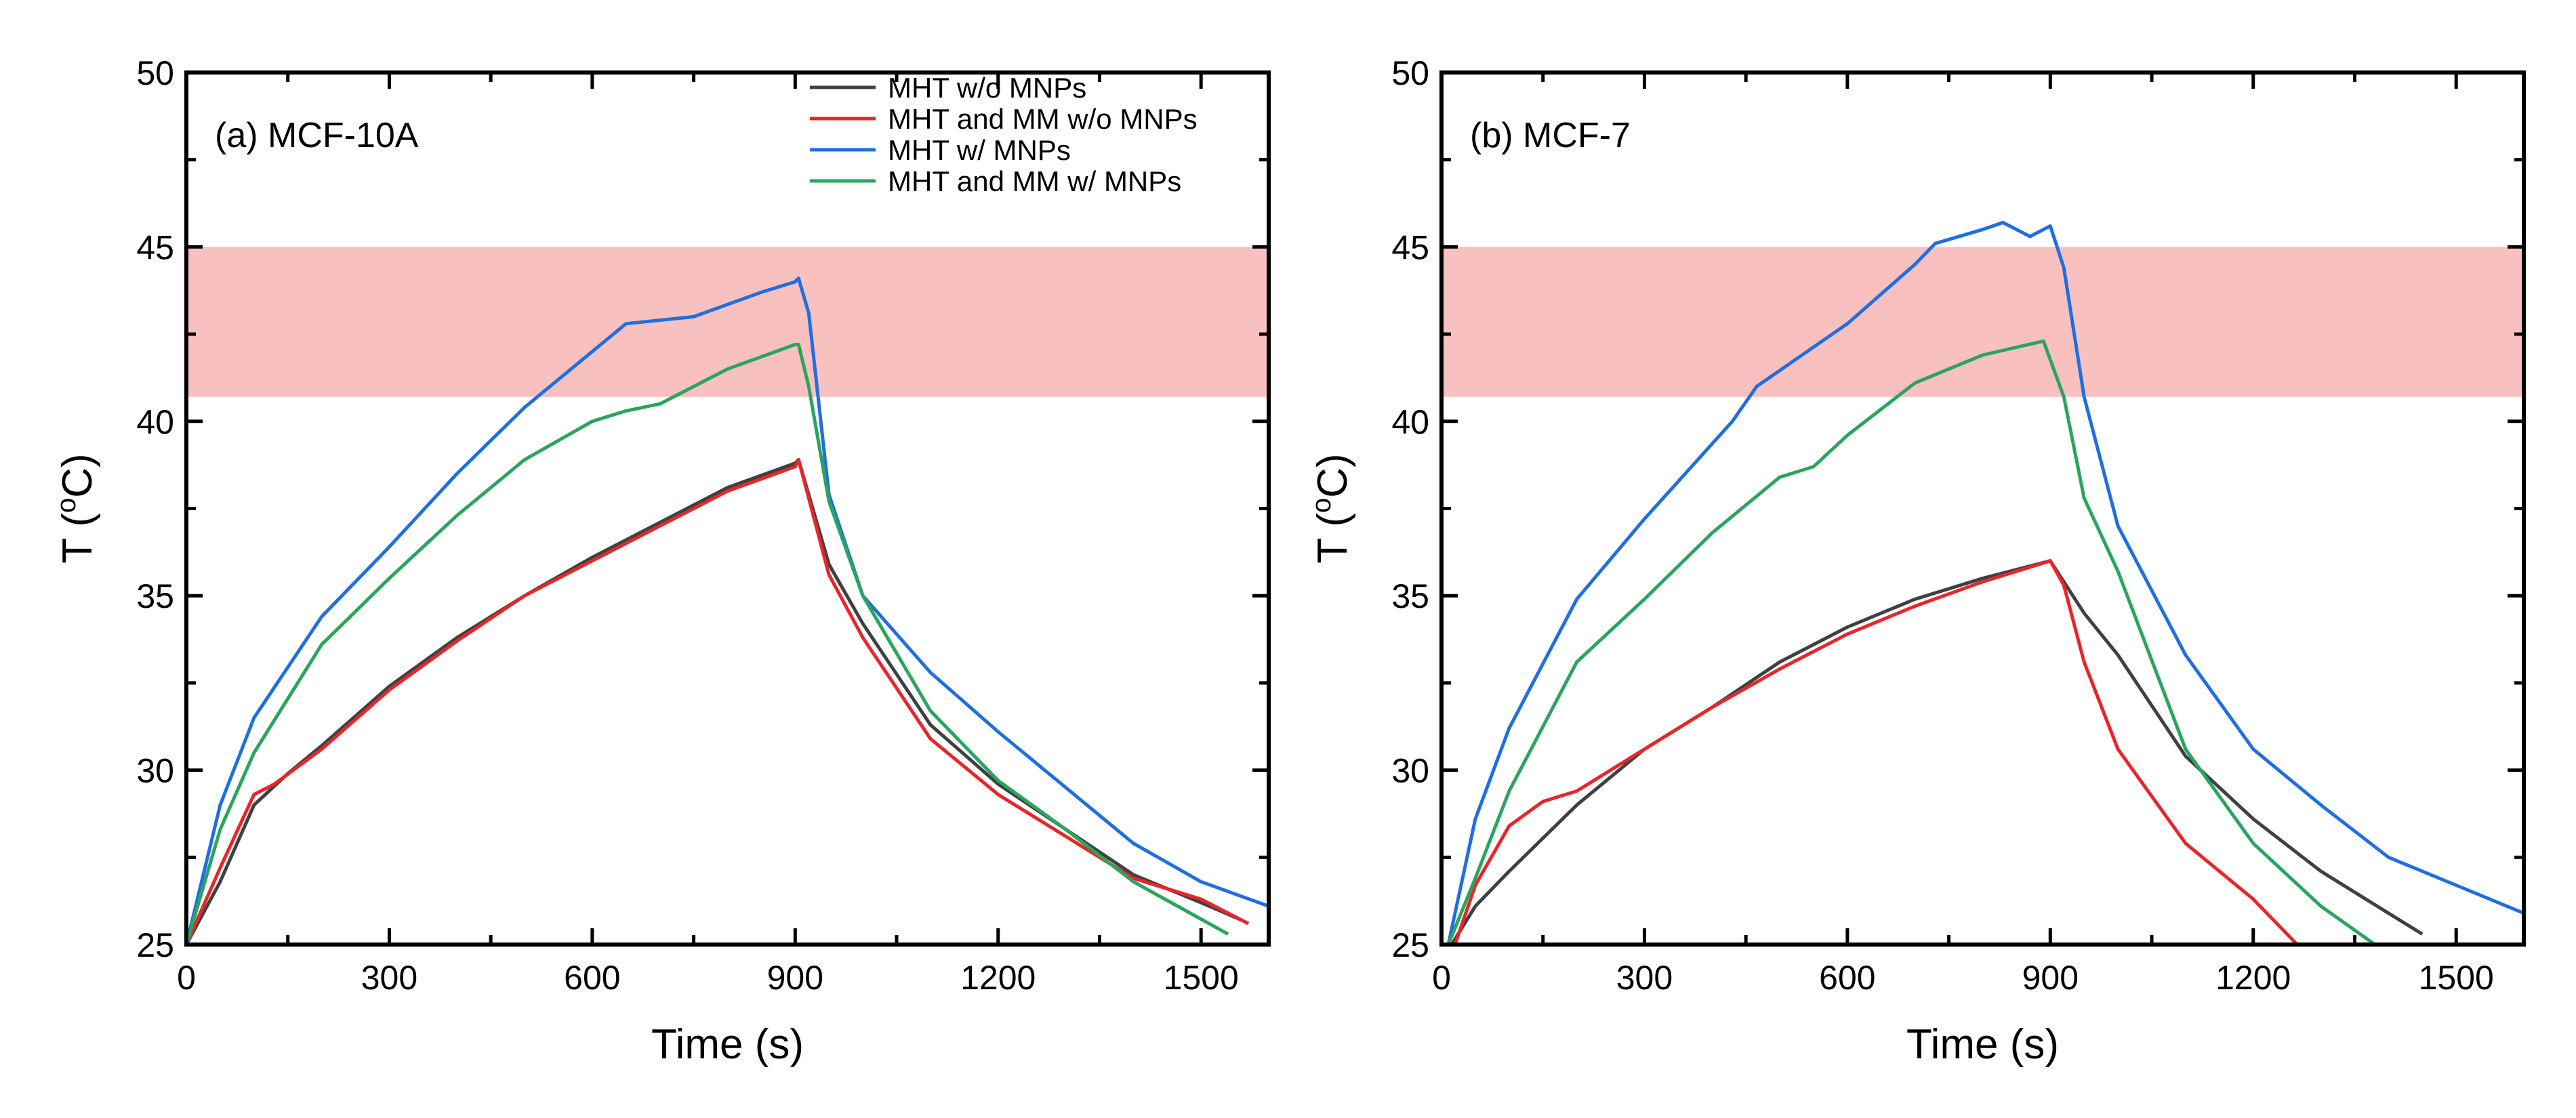 The width and height of the screenshot is (2576, 1118). I want to click on legend-label: MHT w/ MNPs, so click(980, 150).